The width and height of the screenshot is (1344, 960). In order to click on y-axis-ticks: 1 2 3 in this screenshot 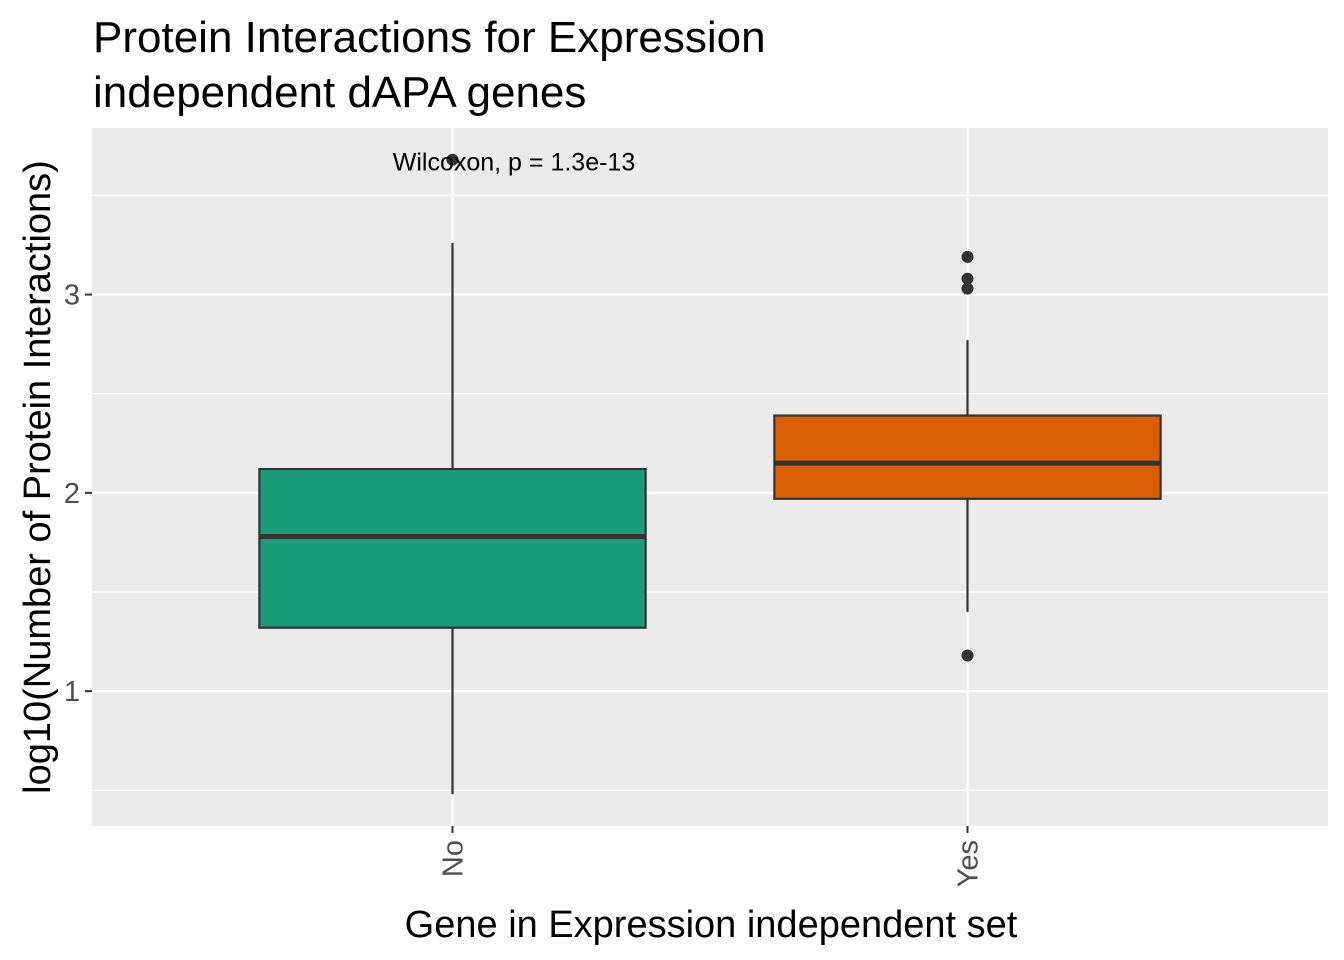, I will do `click(78, 494)`.